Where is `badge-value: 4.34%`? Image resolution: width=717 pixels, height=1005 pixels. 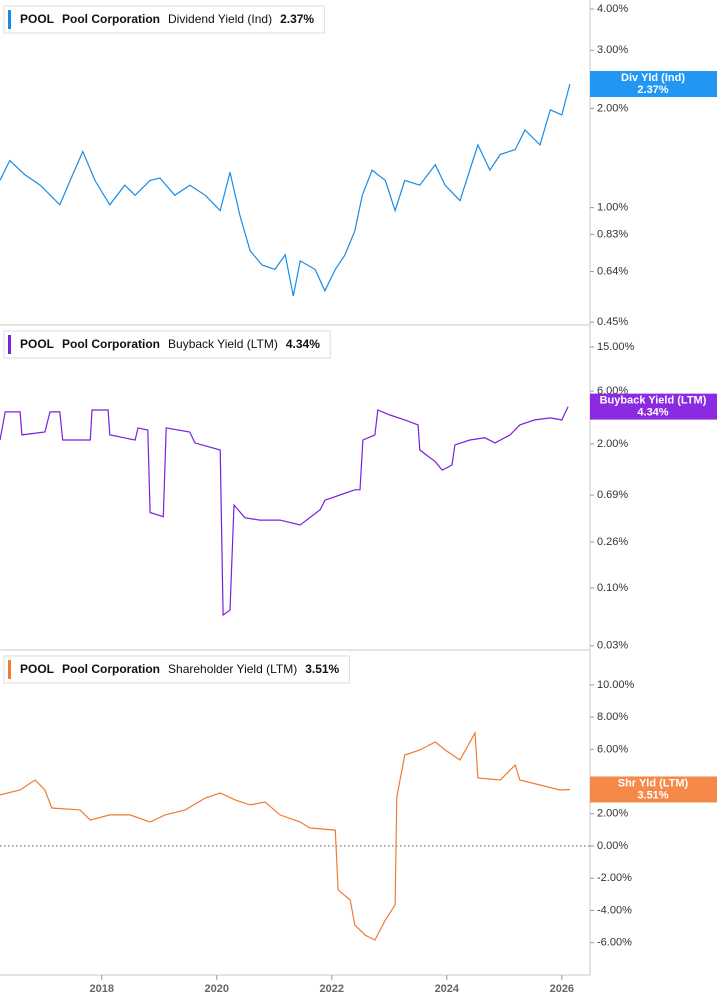
badge-value: 4.34% is located at coordinates (652, 413).